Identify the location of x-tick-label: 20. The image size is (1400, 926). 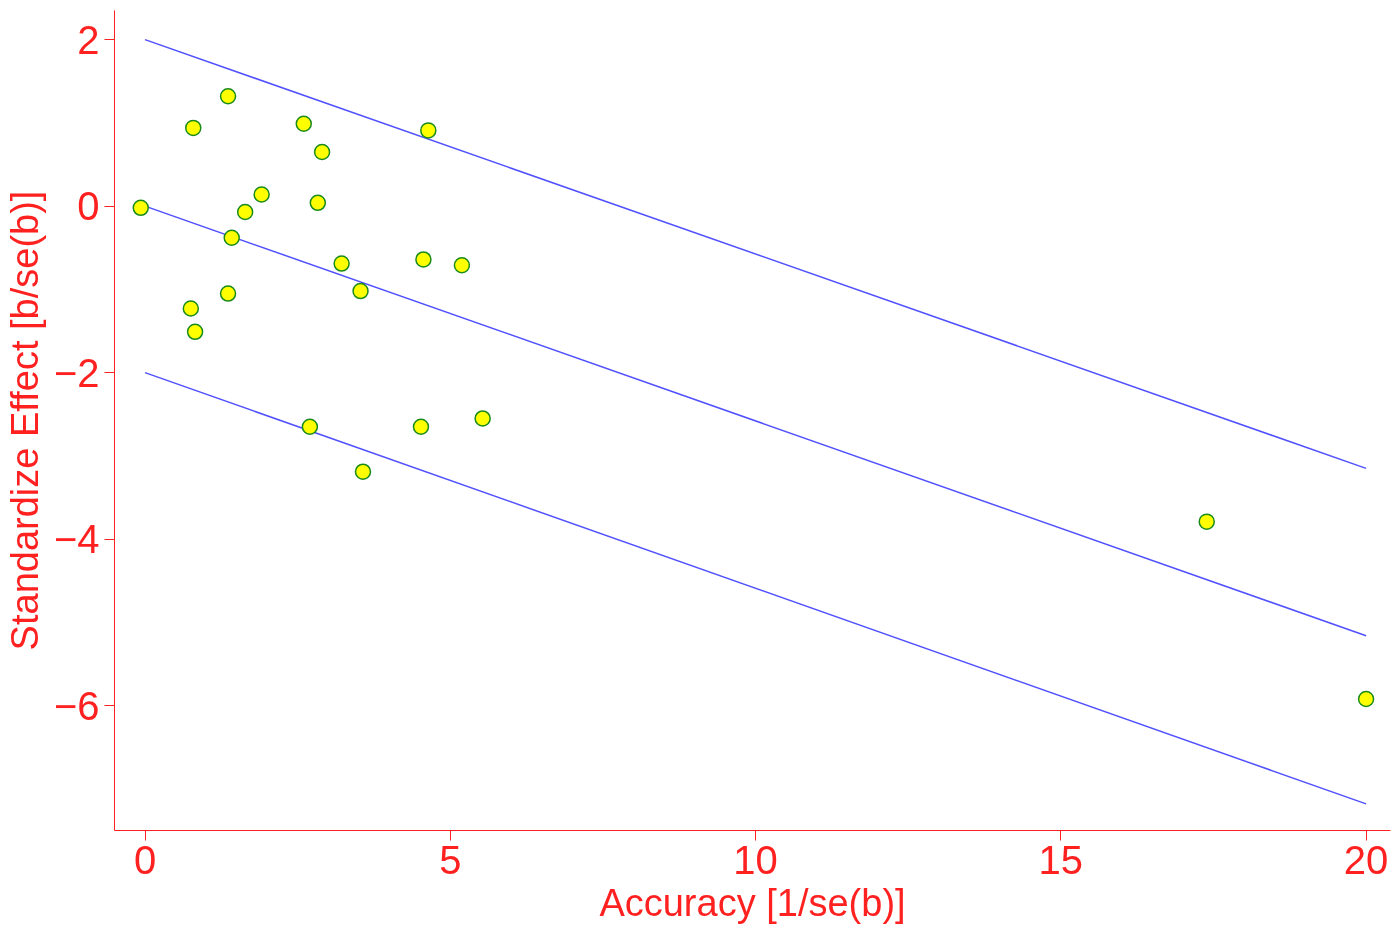
(1366, 859).